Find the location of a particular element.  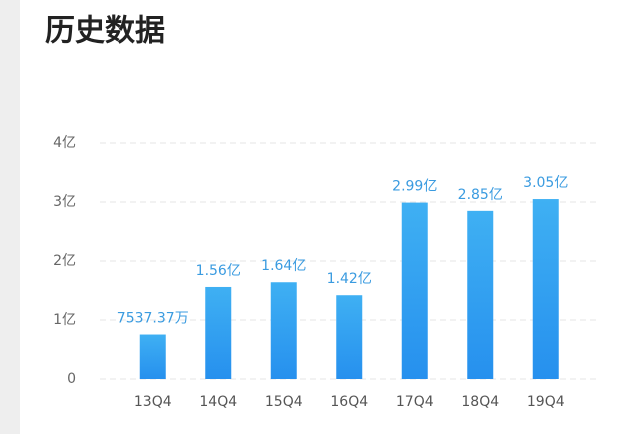

x-tick-label: 13Q4 is located at coordinates (153, 402).